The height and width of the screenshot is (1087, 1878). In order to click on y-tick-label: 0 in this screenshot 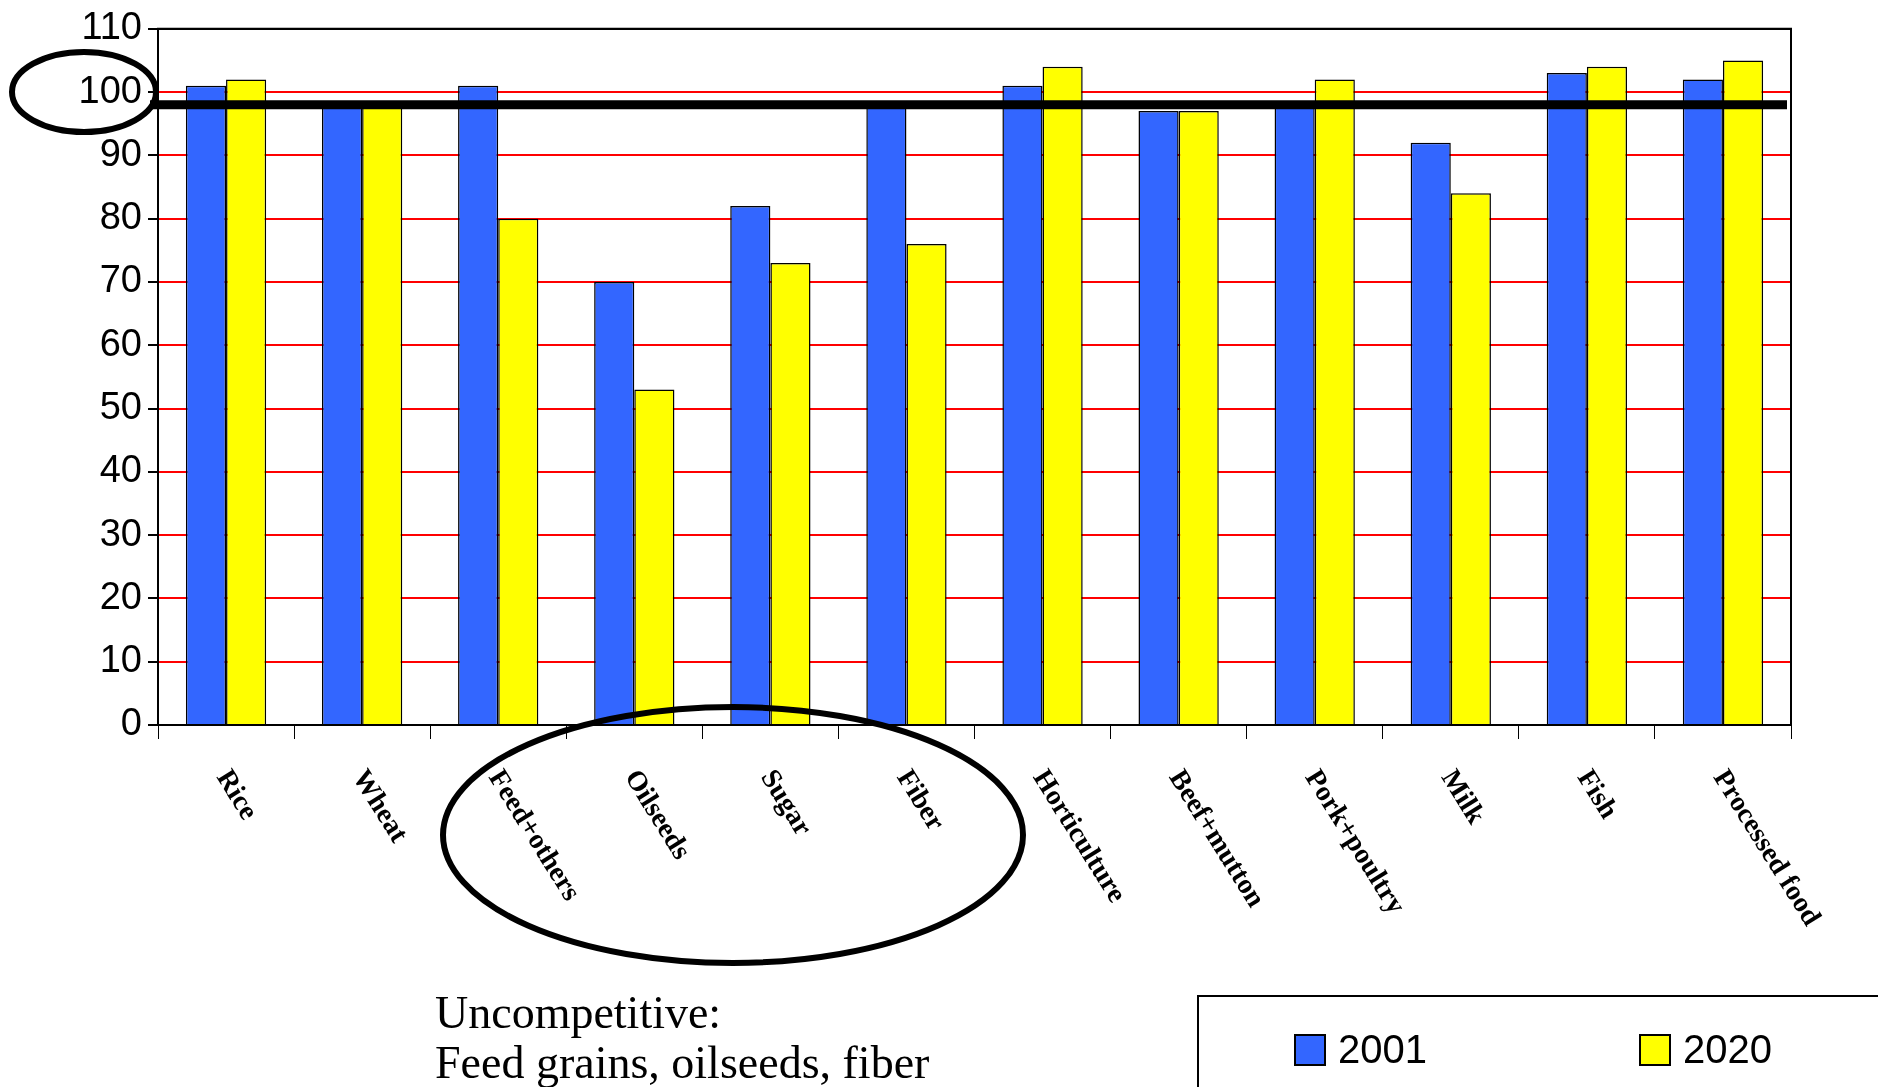, I will do `click(131, 722)`.